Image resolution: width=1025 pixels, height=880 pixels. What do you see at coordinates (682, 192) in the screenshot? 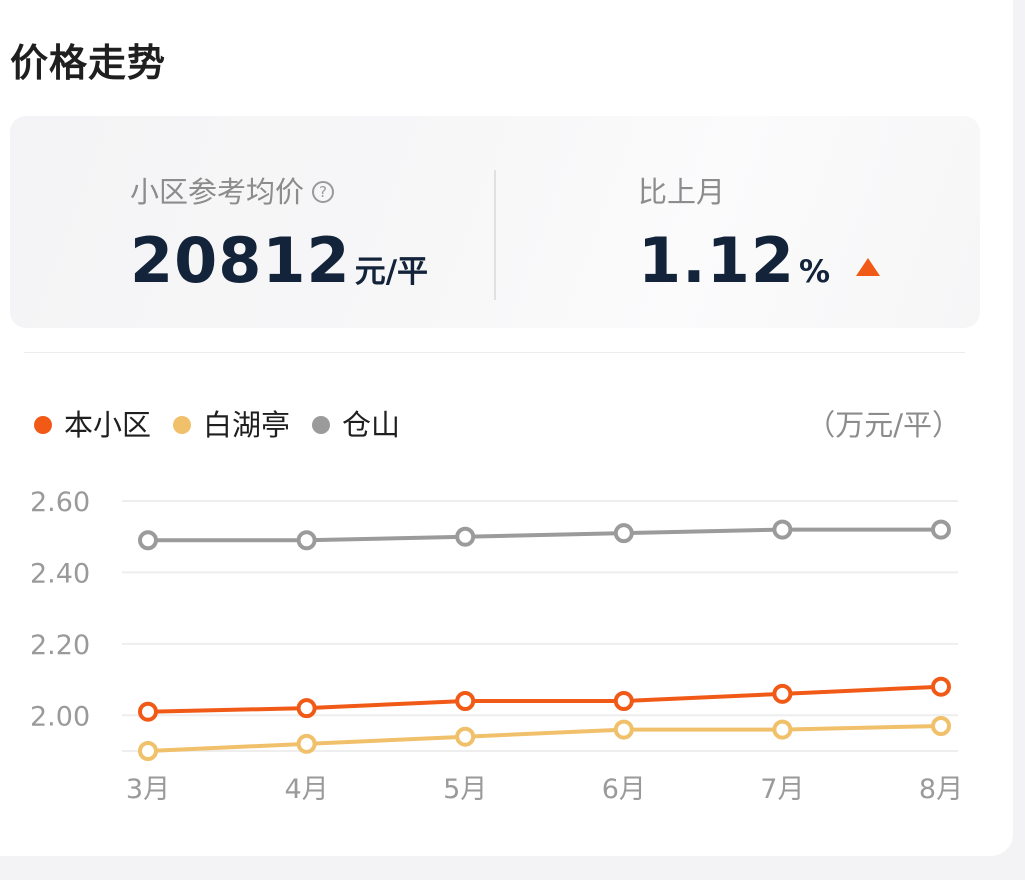
I see `change-label: 比上月` at bounding box center [682, 192].